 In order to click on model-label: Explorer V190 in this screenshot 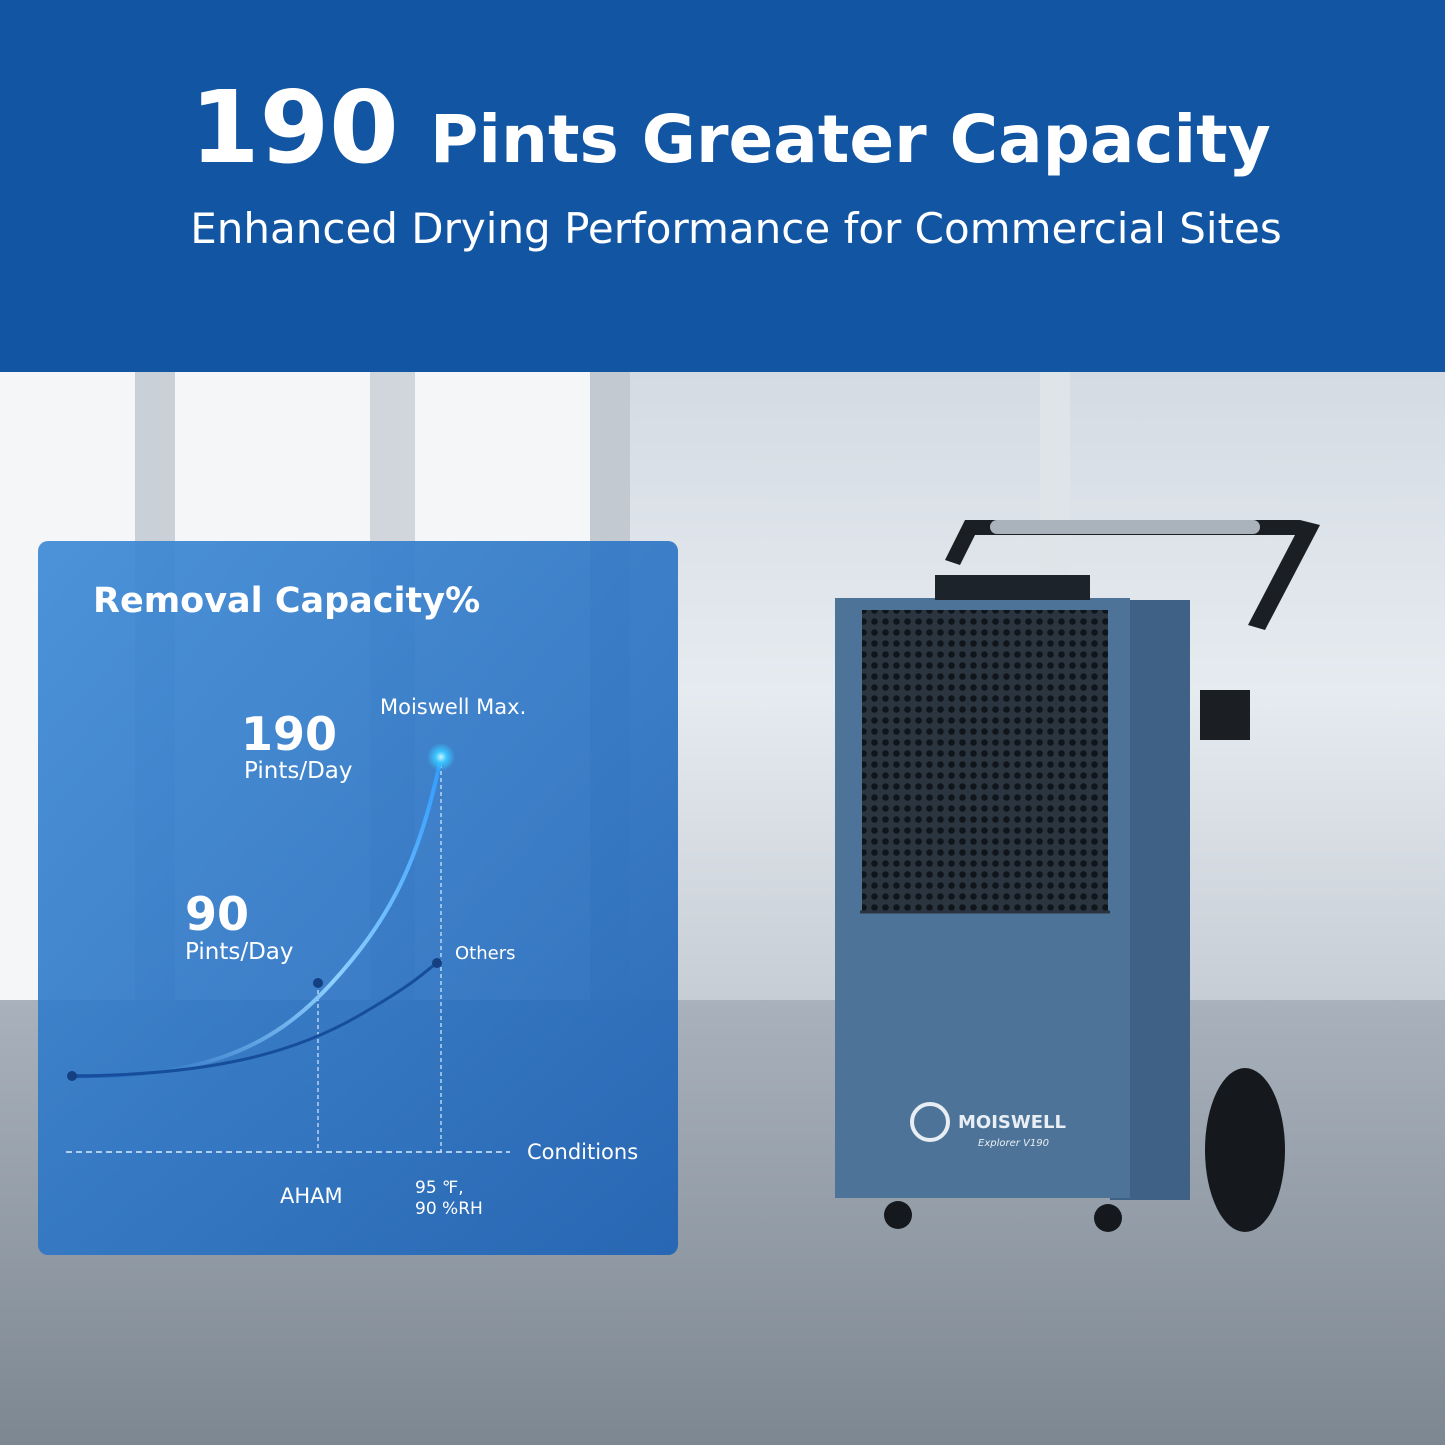, I will do `click(1013, 1143)`.